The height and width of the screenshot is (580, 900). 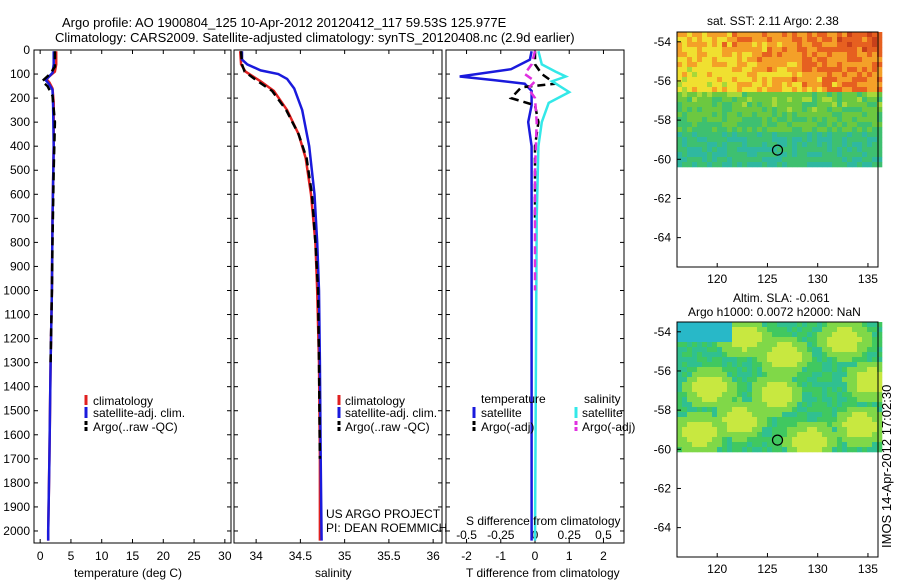 What do you see at coordinates (40, 556) in the screenshot?
I see `x-tick-label: 0` at bounding box center [40, 556].